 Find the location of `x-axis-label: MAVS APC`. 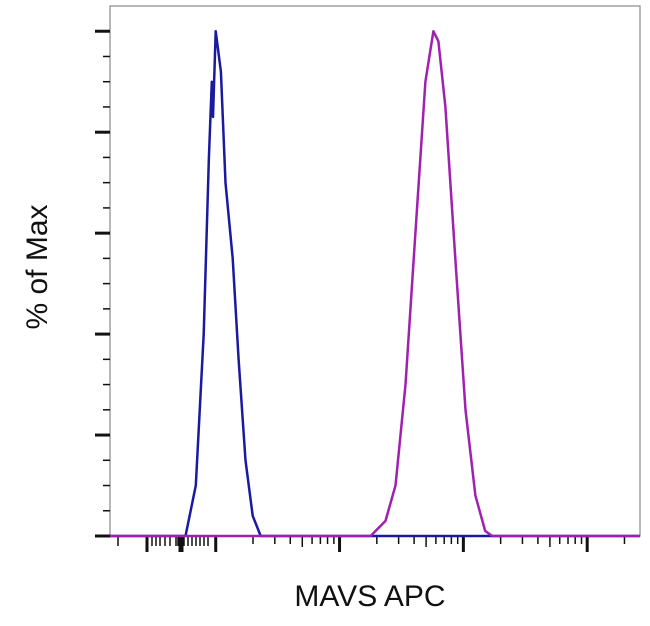

x-axis-label: MAVS APC is located at coordinates (370, 596).